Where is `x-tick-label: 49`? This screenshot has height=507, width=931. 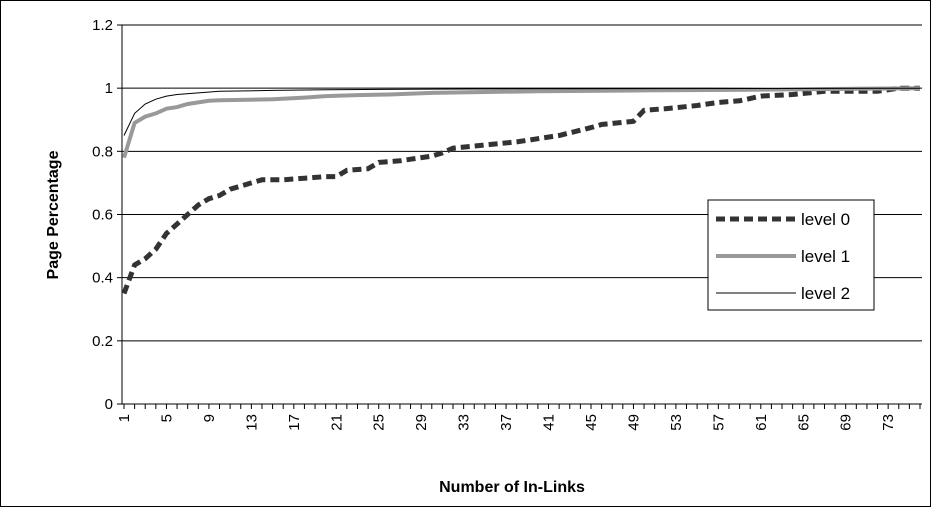
x-tick-label: 49 is located at coordinates (633, 422).